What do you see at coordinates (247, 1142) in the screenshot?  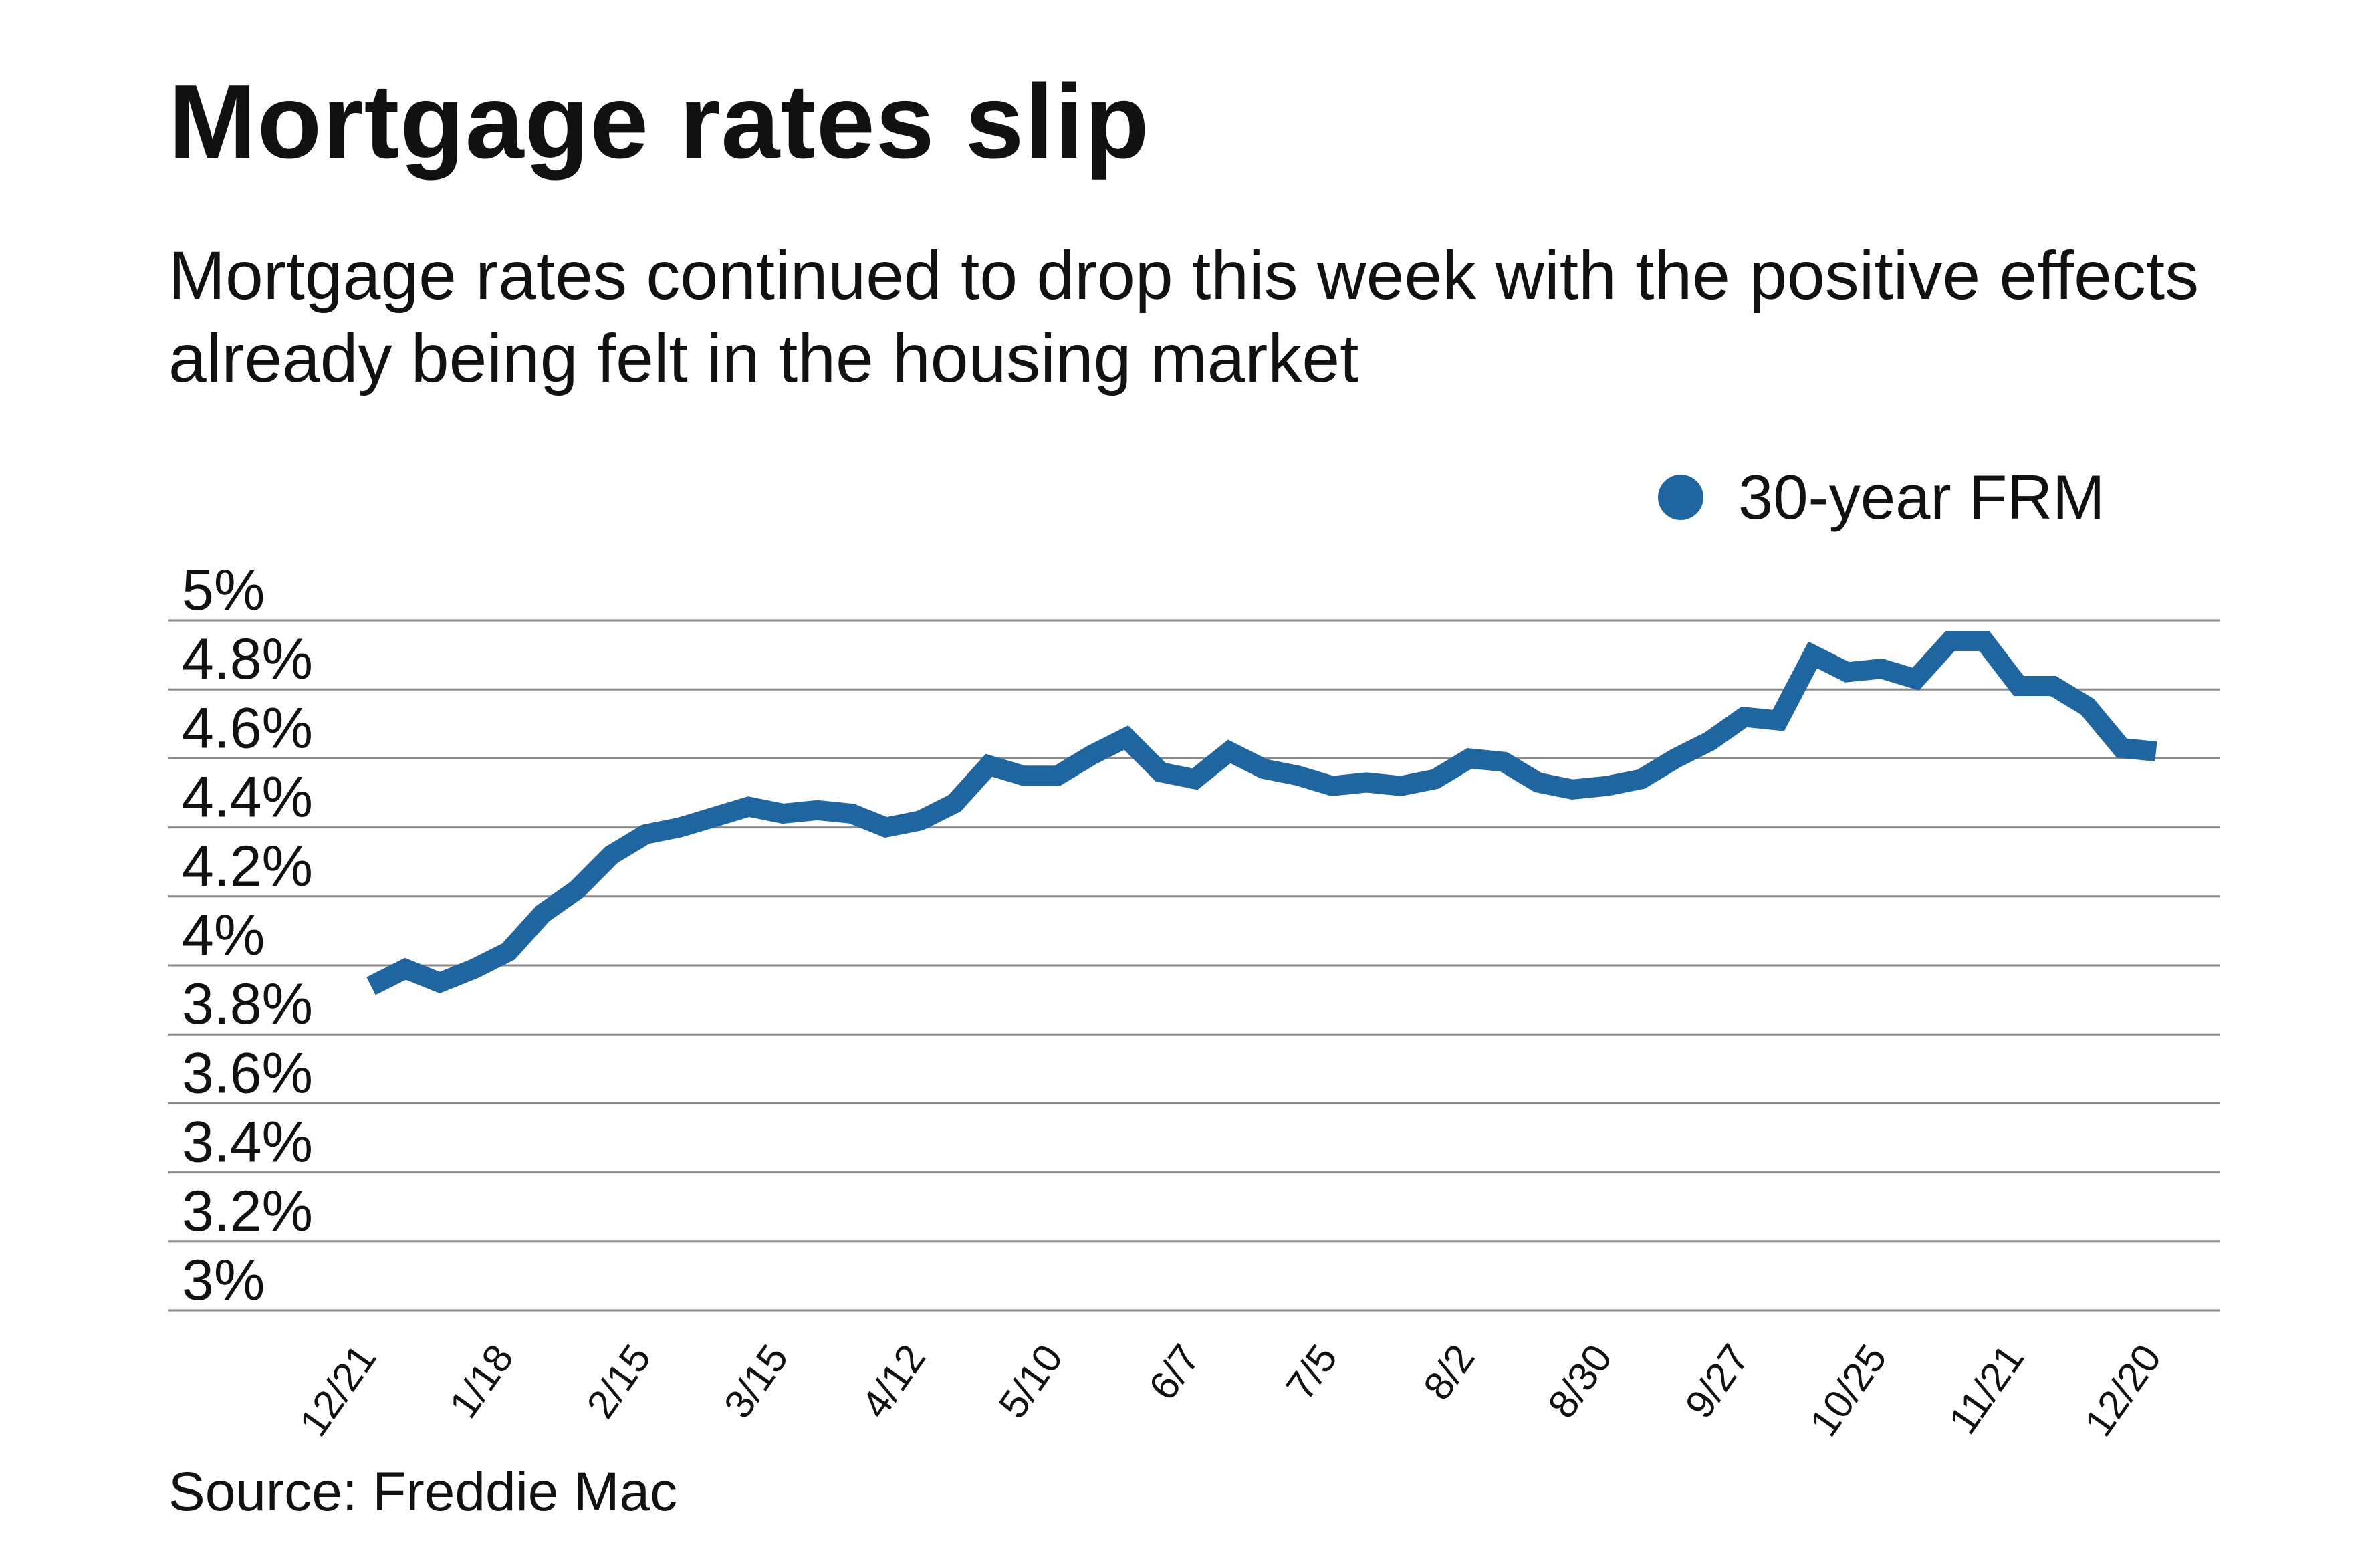 I see `y-tick-label: 3.4%` at bounding box center [247, 1142].